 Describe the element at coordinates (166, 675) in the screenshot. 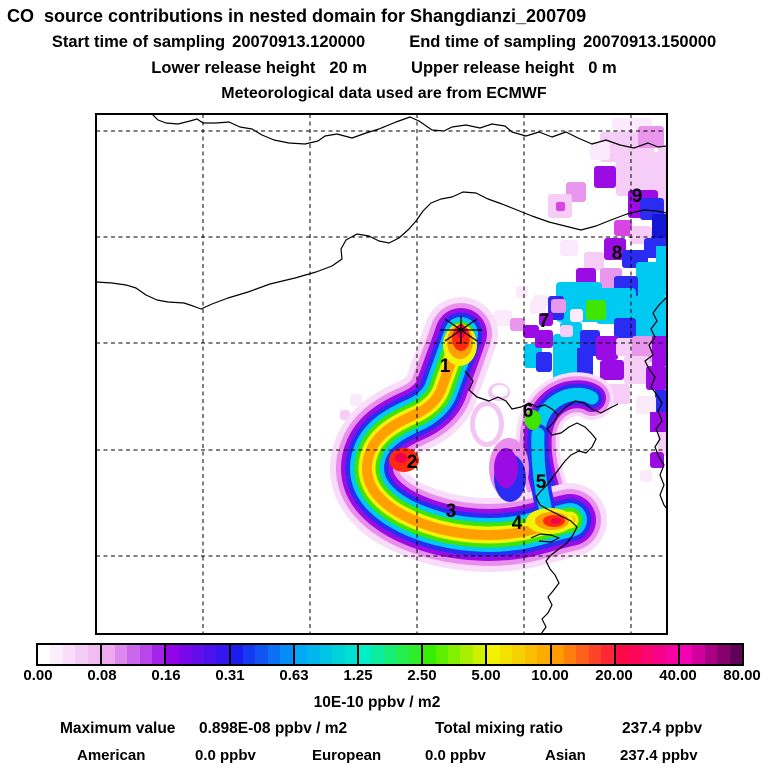

I see `colorbar-tick: 0.16` at that location.